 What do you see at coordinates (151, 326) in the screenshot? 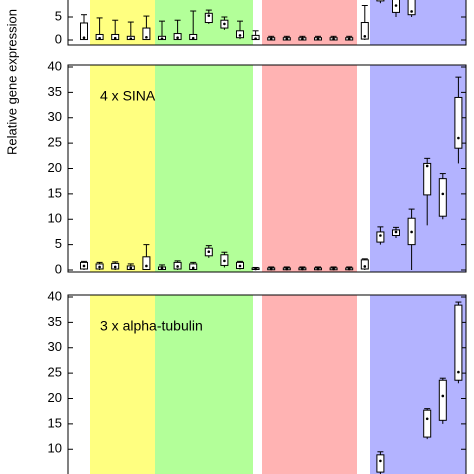
I see `panel-title: 3 x alpha-tubulin` at bounding box center [151, 326].